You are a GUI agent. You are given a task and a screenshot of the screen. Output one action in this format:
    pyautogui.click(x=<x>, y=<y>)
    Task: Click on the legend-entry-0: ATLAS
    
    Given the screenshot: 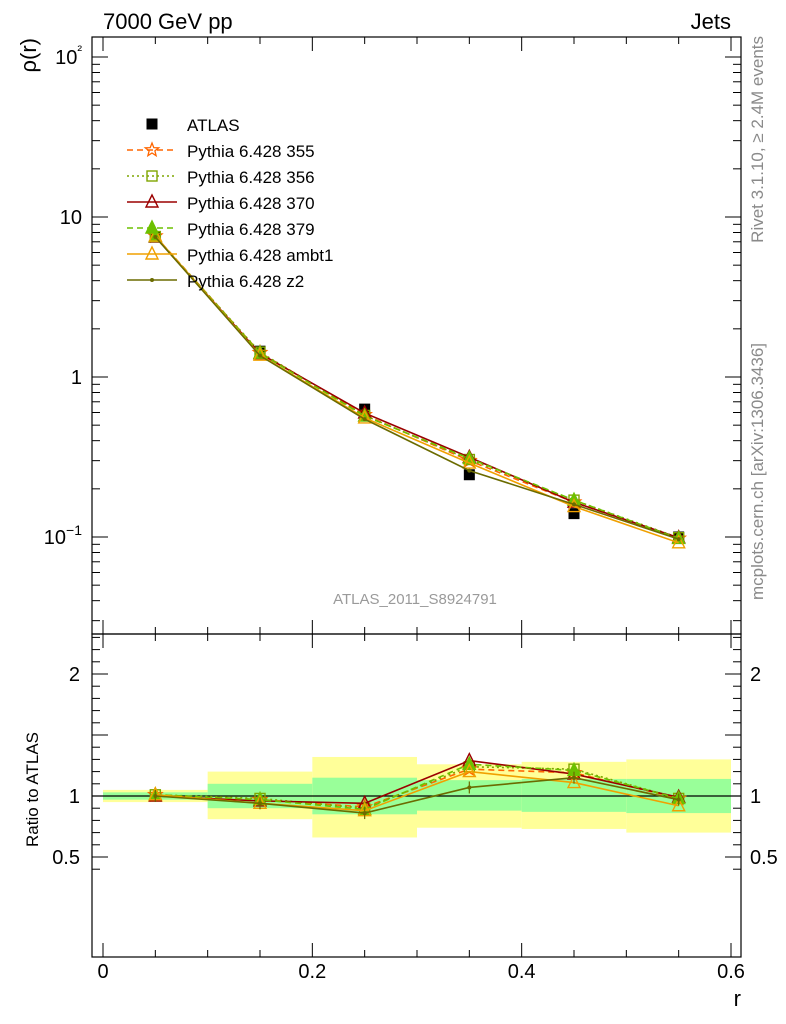 What is the action you would take?
    pyautogui.click(x=193, y=125)
    